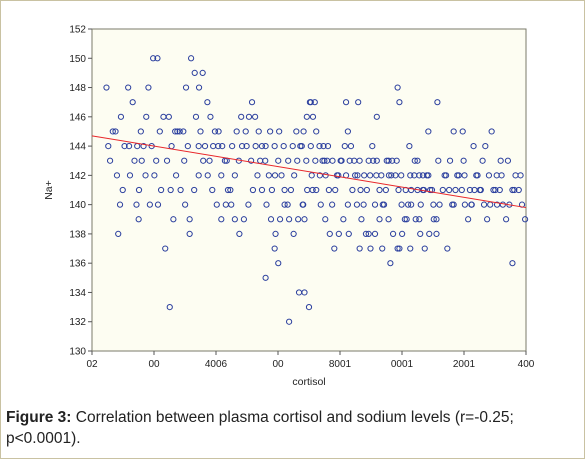 Image resolution: width=585 pixels, height=459 pixels. I want to click on caption-label: Figure 3:, so click(39, 417).